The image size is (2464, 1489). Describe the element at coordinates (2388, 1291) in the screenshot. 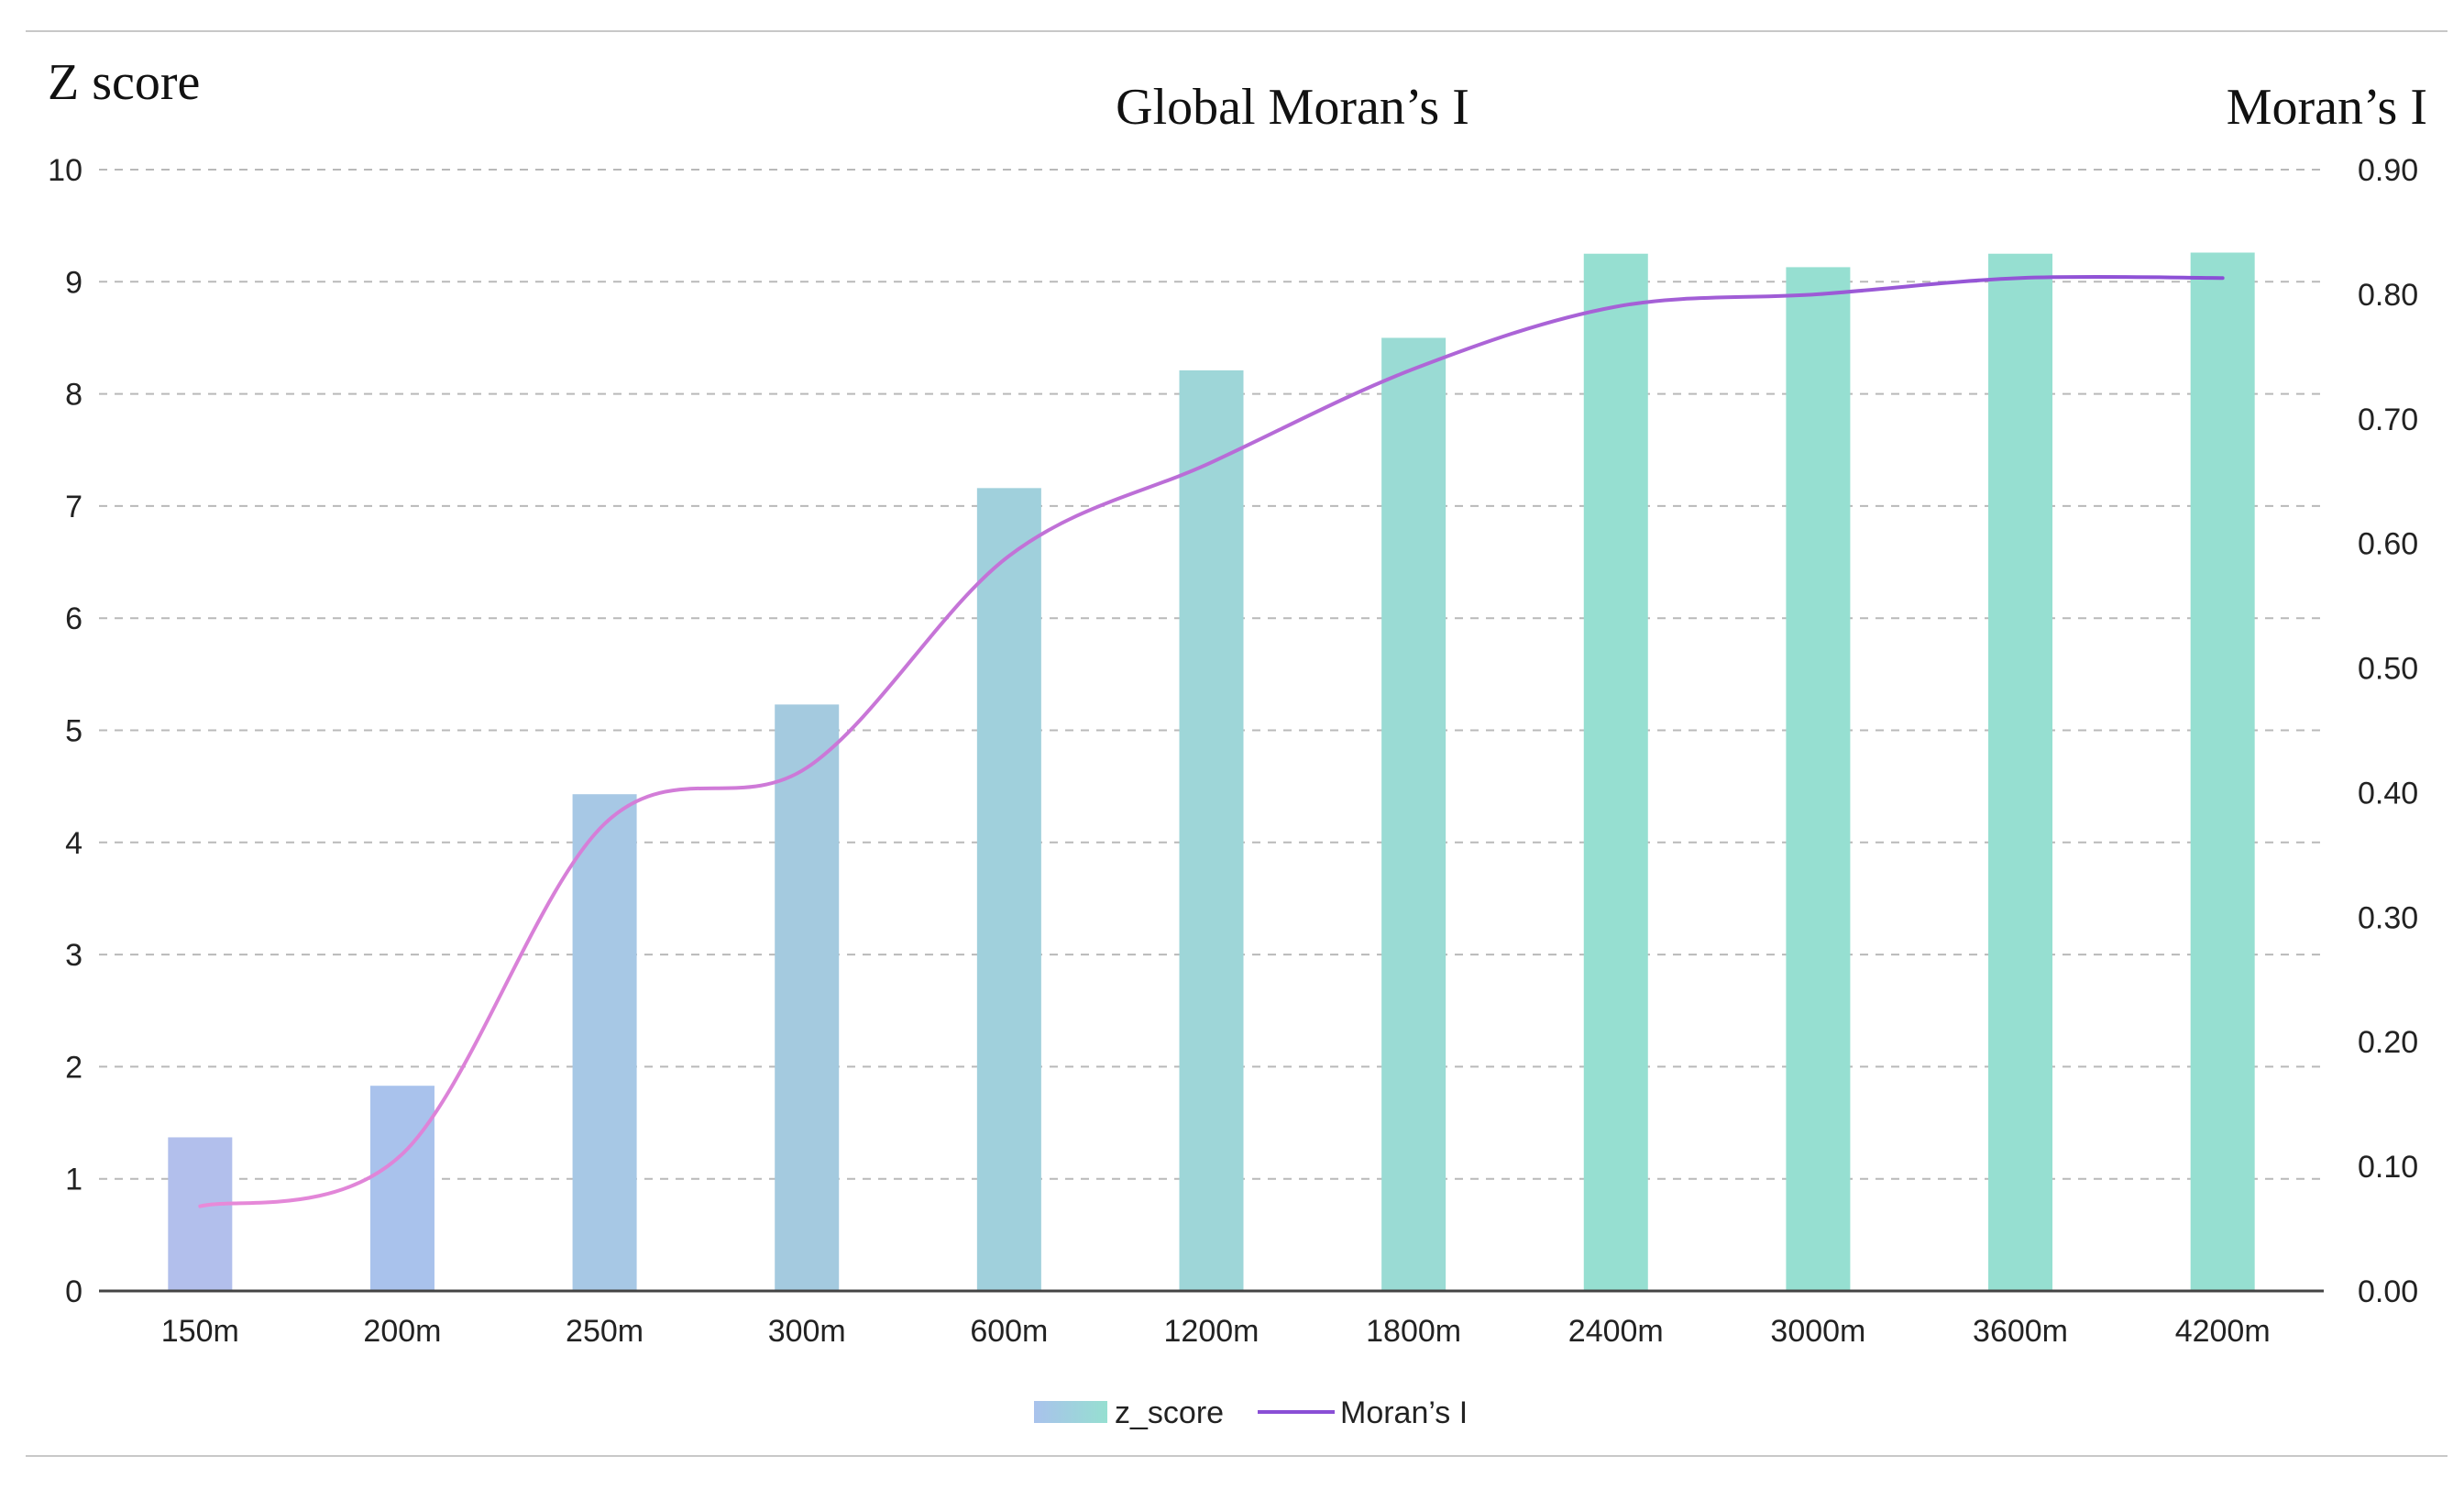

I see `y-right-tick-label: 0.00` at that location.